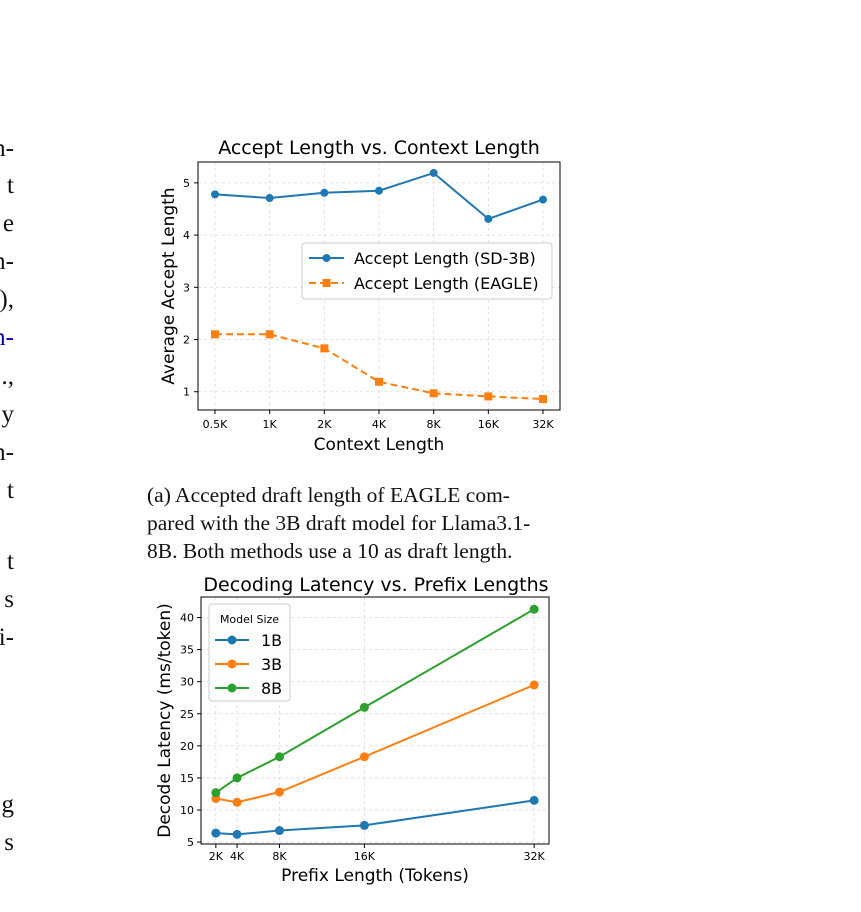 The image size is (861, 912). I want to click on legend-label: Accept Length (EAGLE), so click(446, 283).